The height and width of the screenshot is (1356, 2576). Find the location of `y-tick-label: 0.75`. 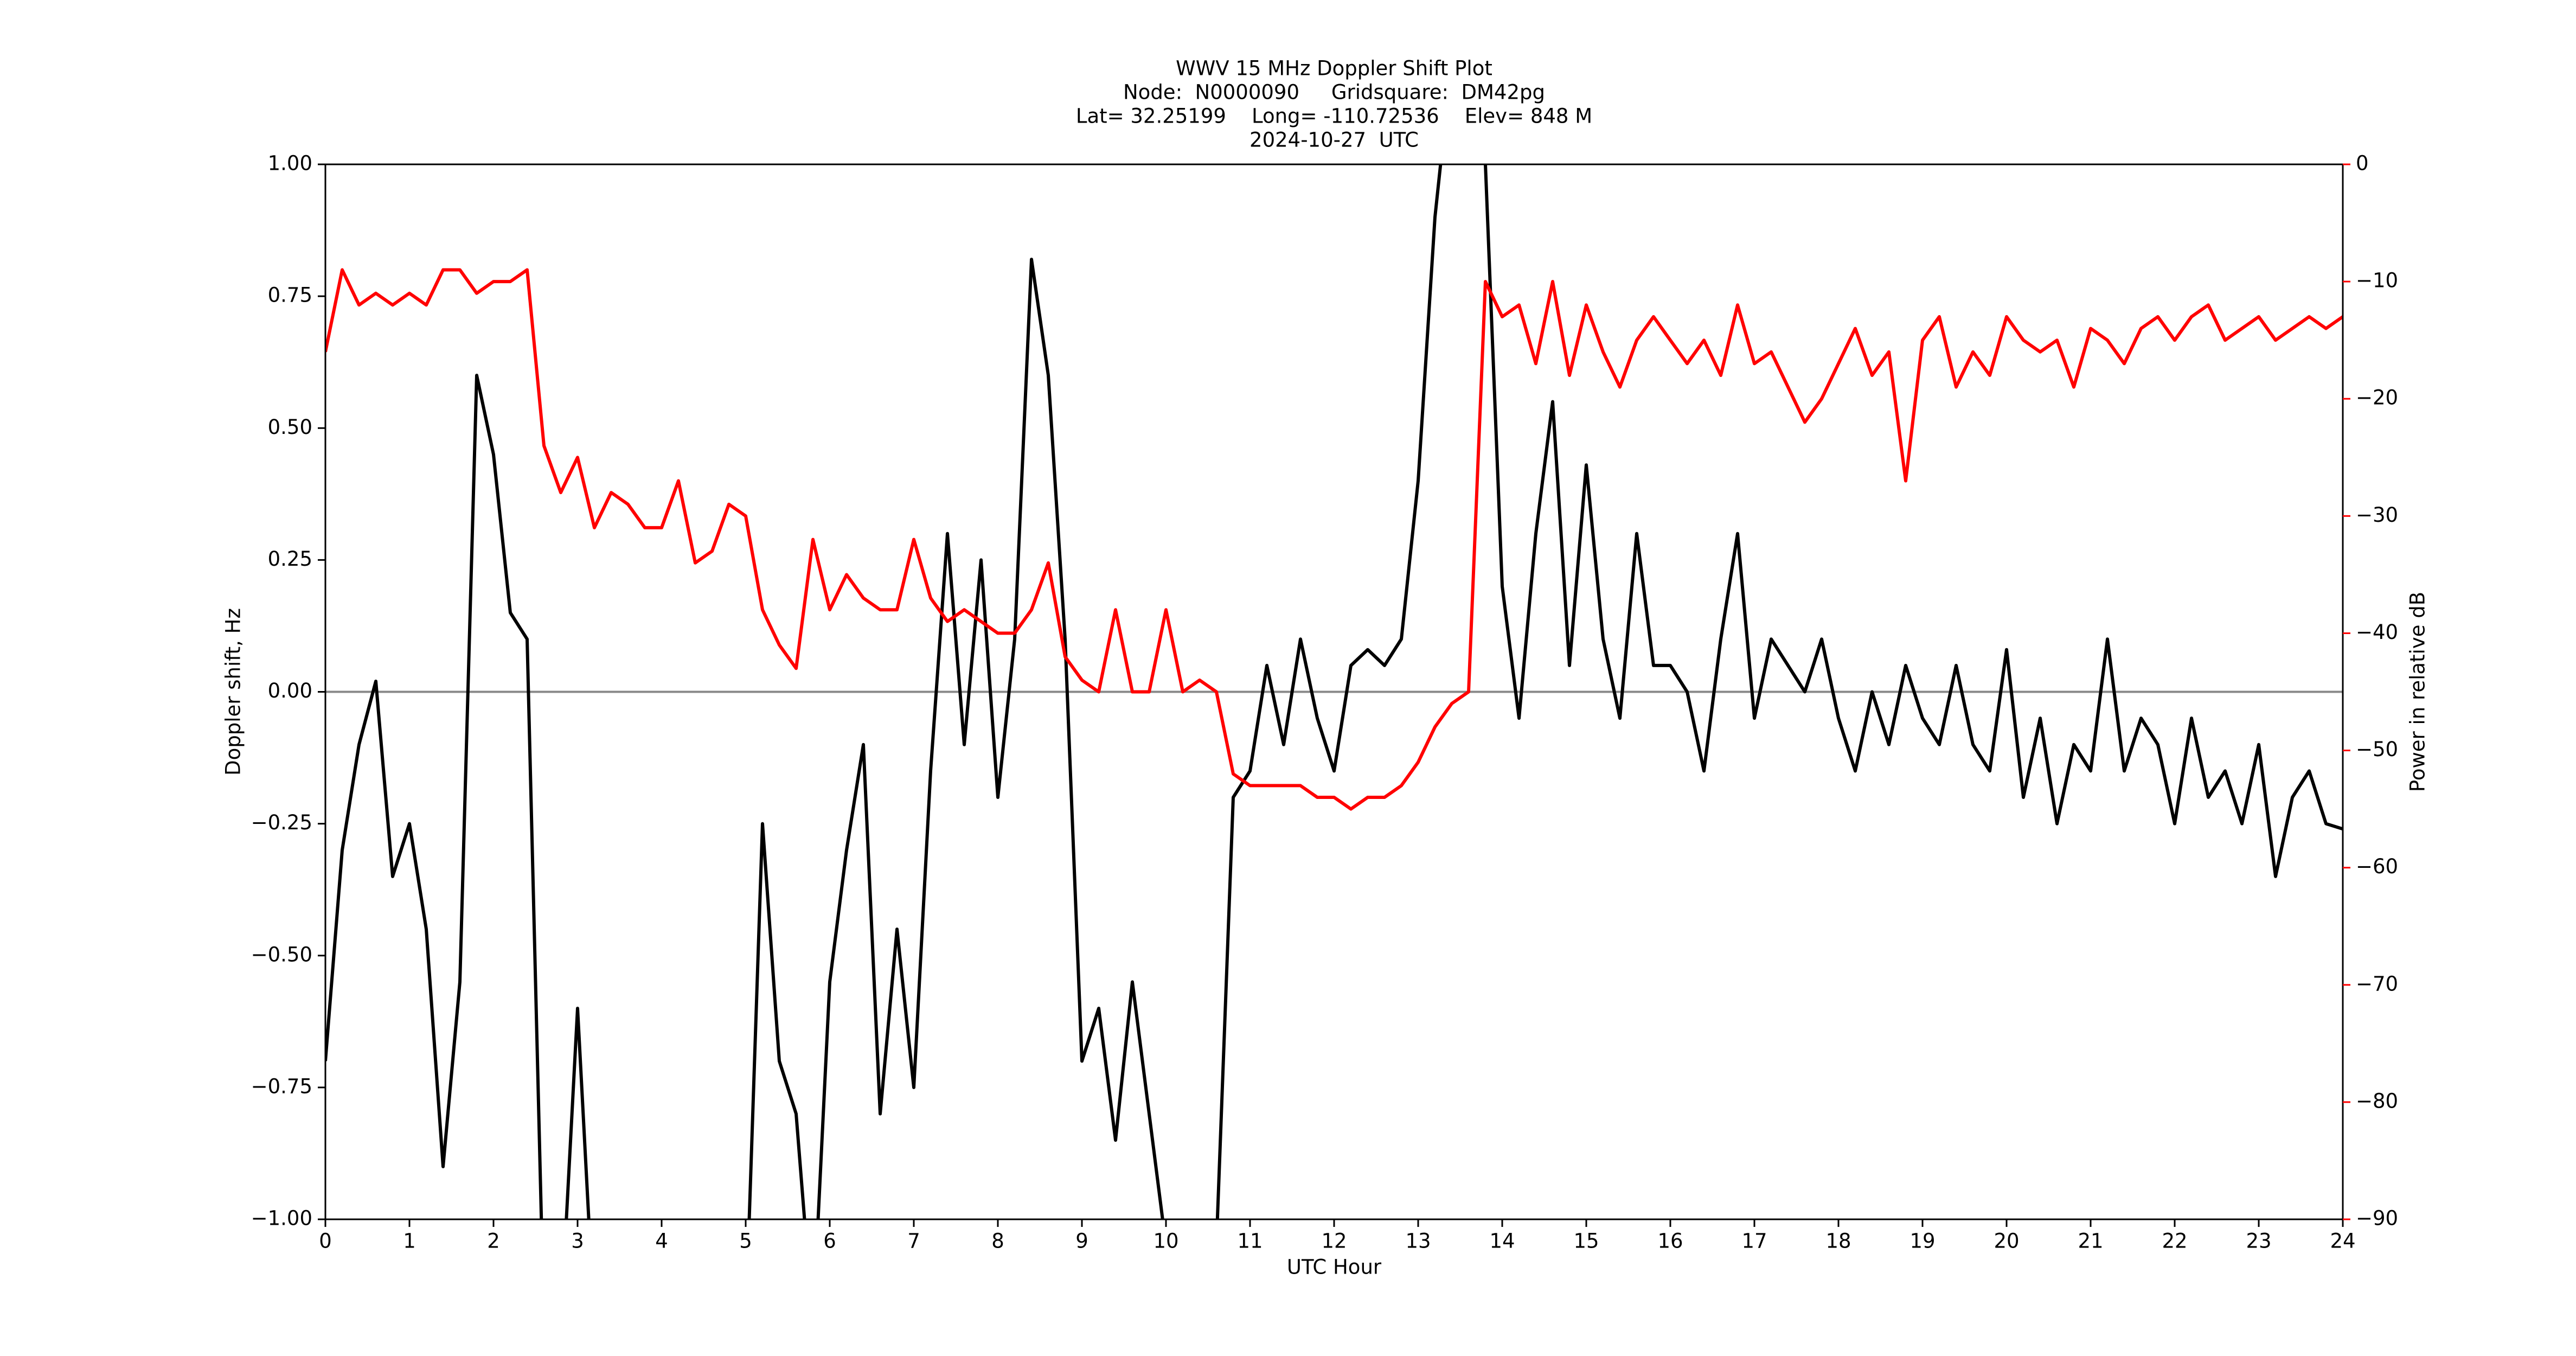

y-tick-label: 0.75 is located at coordinates (290, 295).